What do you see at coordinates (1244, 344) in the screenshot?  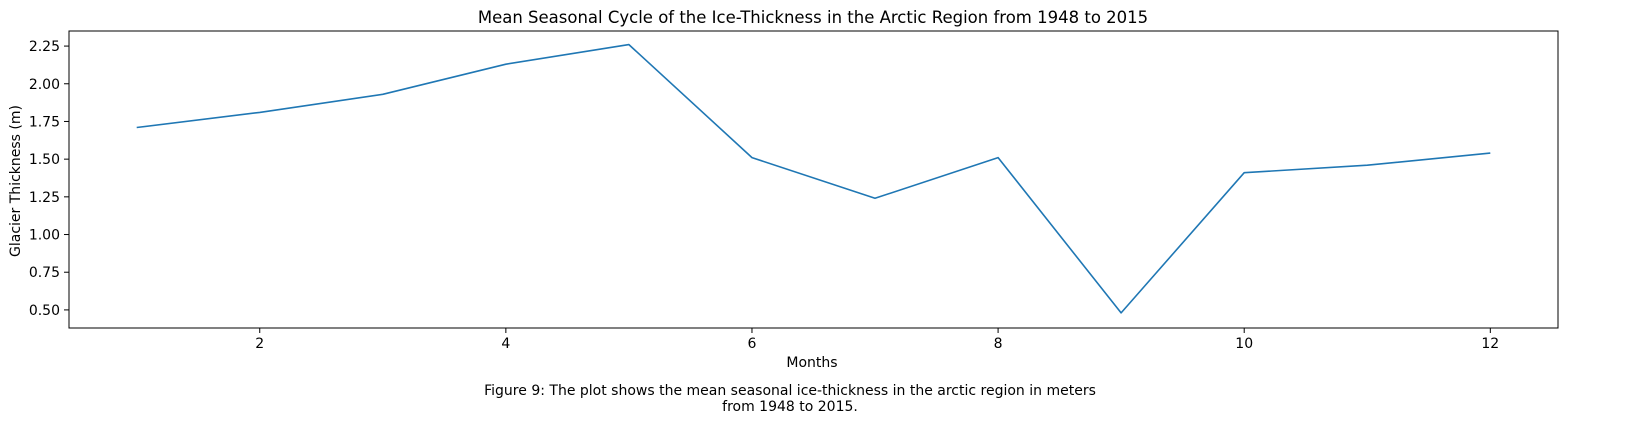 I see `x-tick-label: 10` at bounding box center [1244, 344].